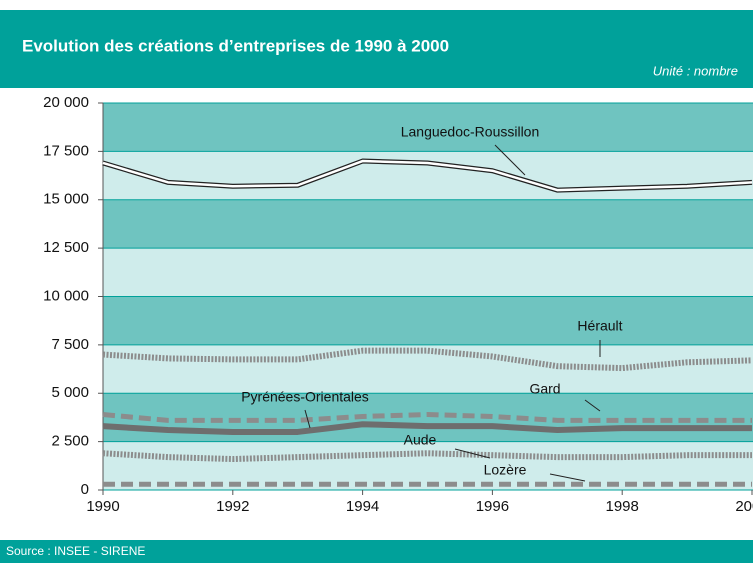 The image size is (753, 563). What do you see at coordinates (362, 506) in the screenshot?
I see `x-tick-label: 1994` at bounding box center [362, 506].